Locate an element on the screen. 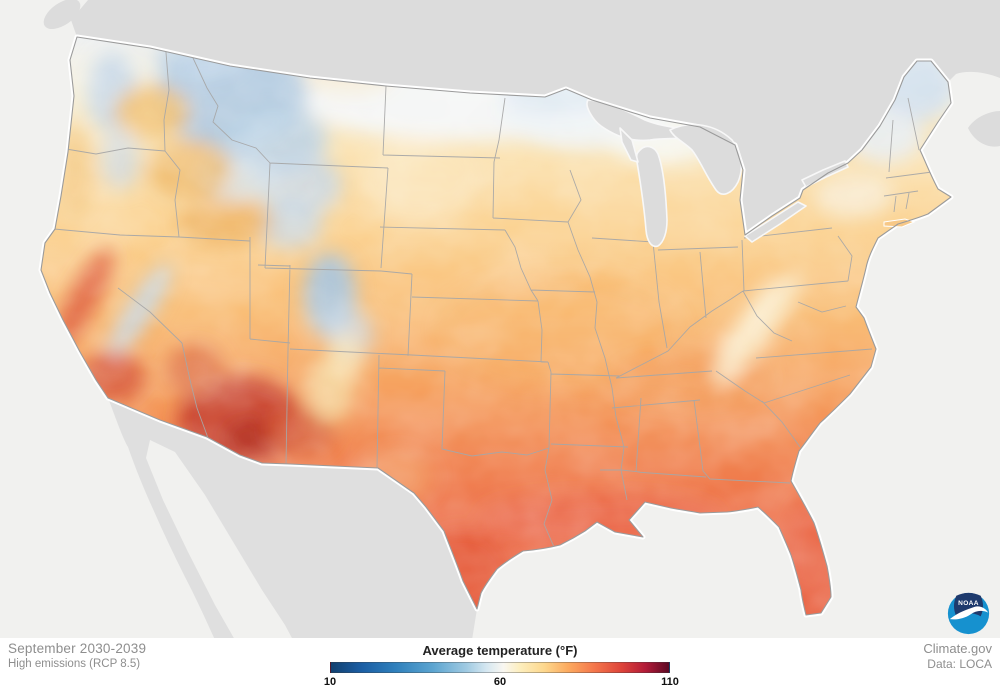 The image size is (1000, 690). legend-tick-60: 60 is located at coordinates (500, 682).